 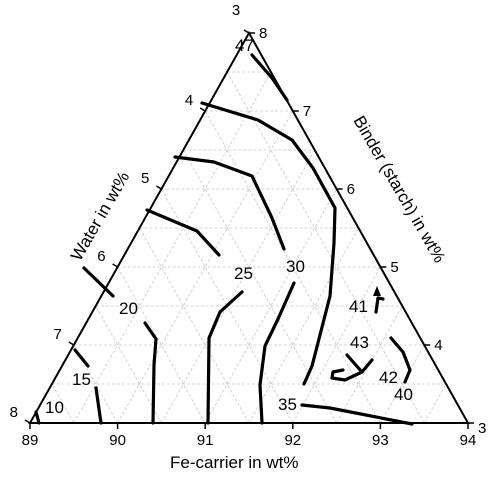 I want to click on contour-label-43: 43, so click(x=359, y=342).